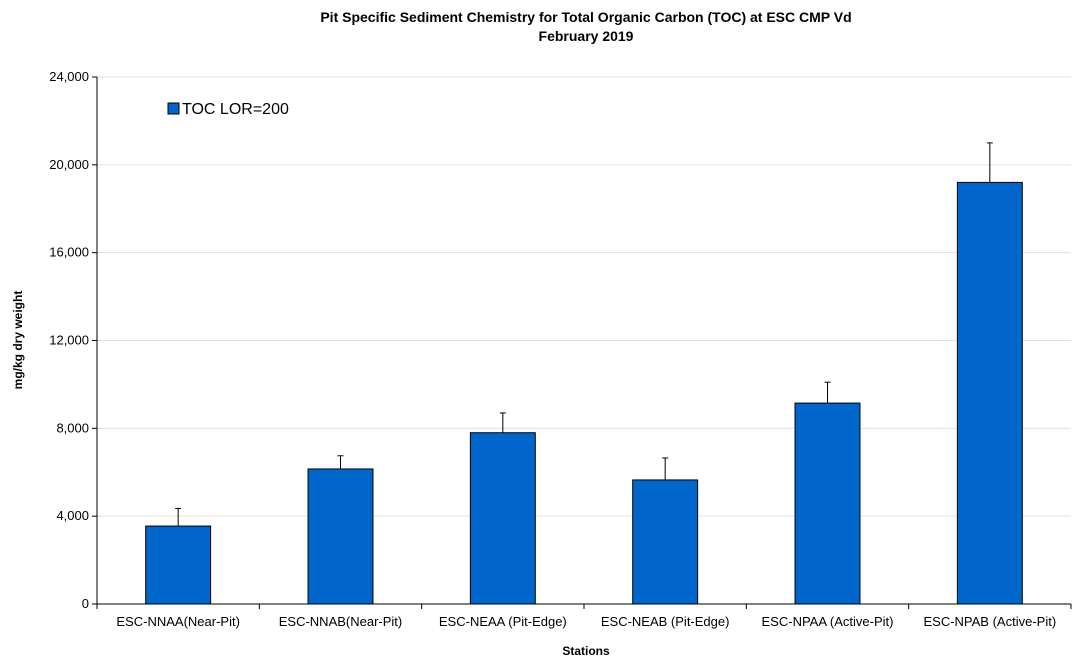 The height and width of the screenshot is (662, 1073). I want to click on x-axis-title: Stations, so click(586, 651).